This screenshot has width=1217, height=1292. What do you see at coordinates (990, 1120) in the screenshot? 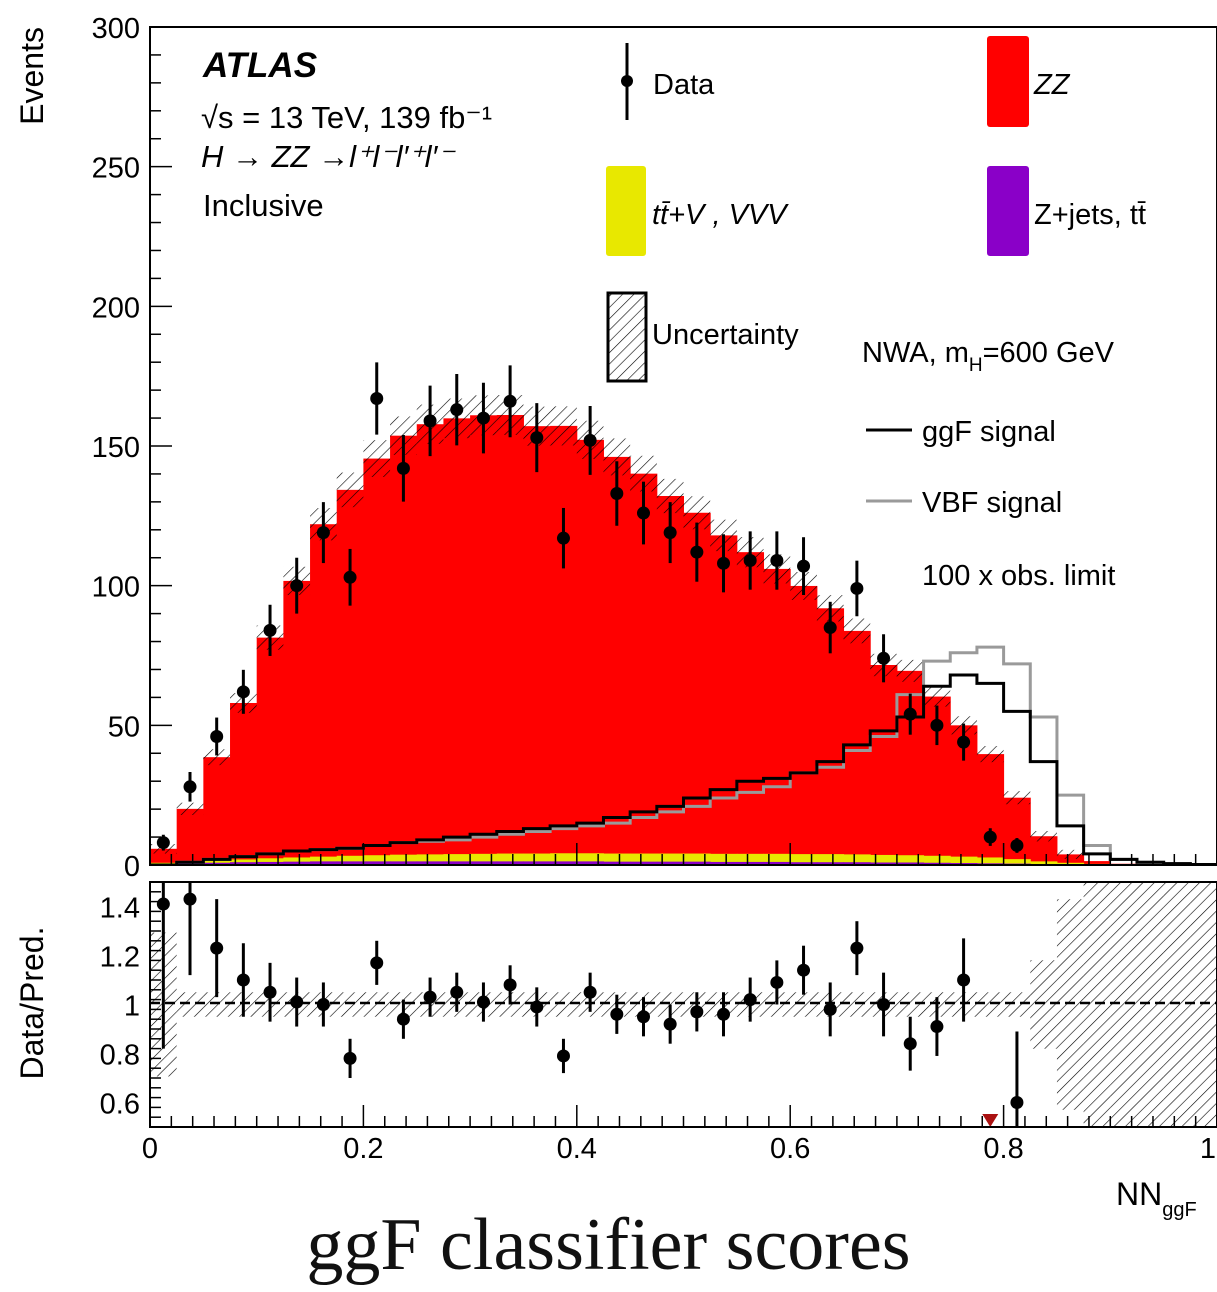
I see `ratio-offscale-markers` at bounding box center [990, 1120].